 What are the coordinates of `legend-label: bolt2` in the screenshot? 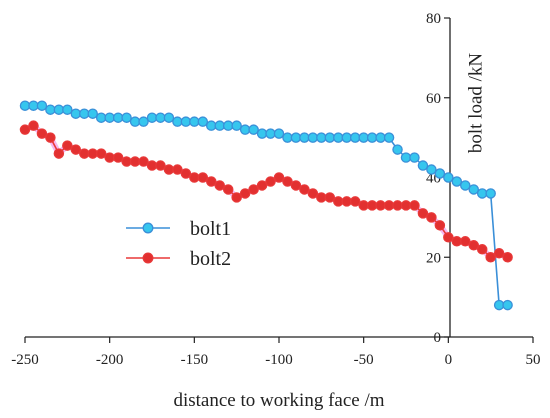 It's located at (210, 259).